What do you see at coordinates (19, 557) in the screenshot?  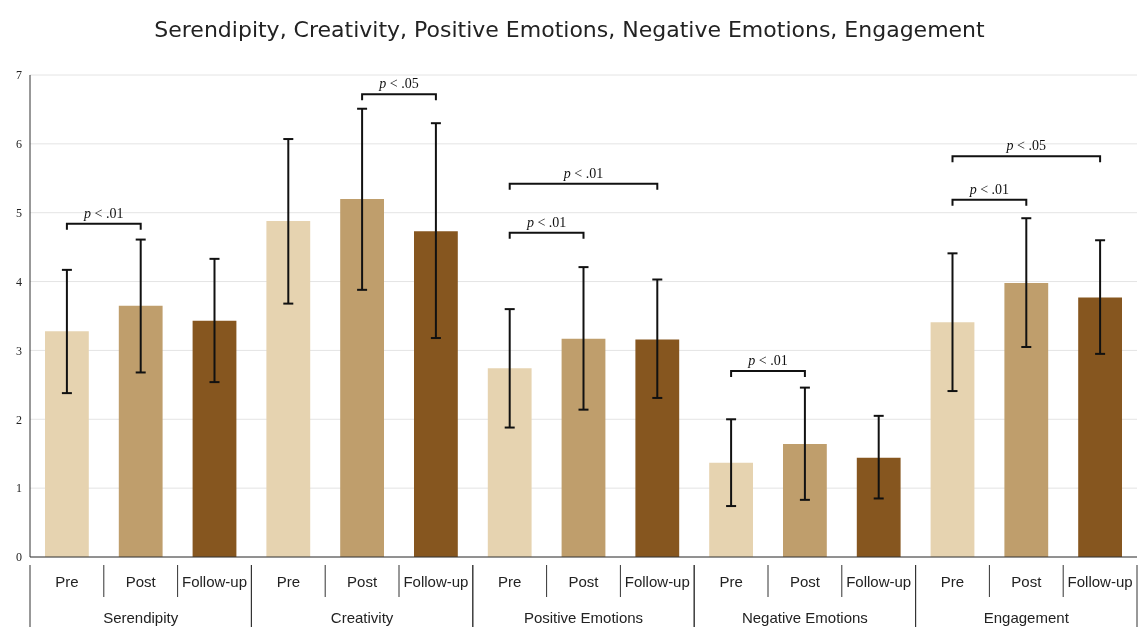 I see `y-tick-label: 0` at bounding box center [19, 557].